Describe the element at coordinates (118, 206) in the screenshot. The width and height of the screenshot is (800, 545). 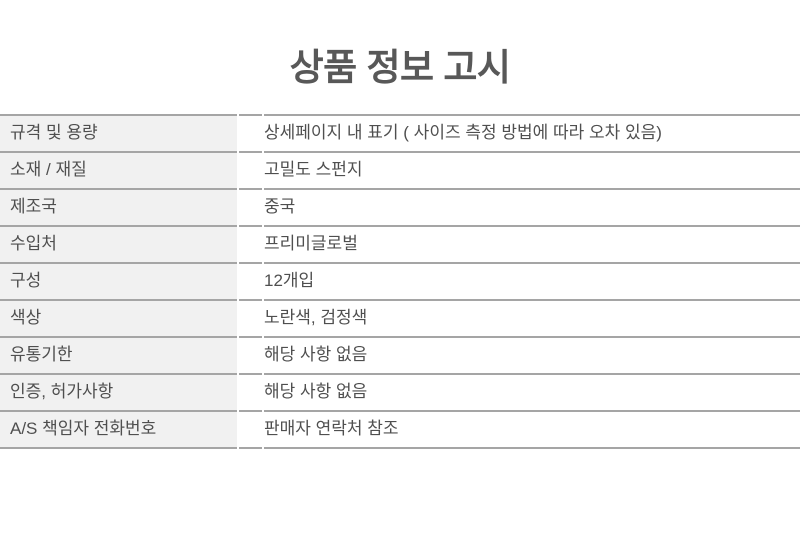
I see `row-label: 제조국` at that location.